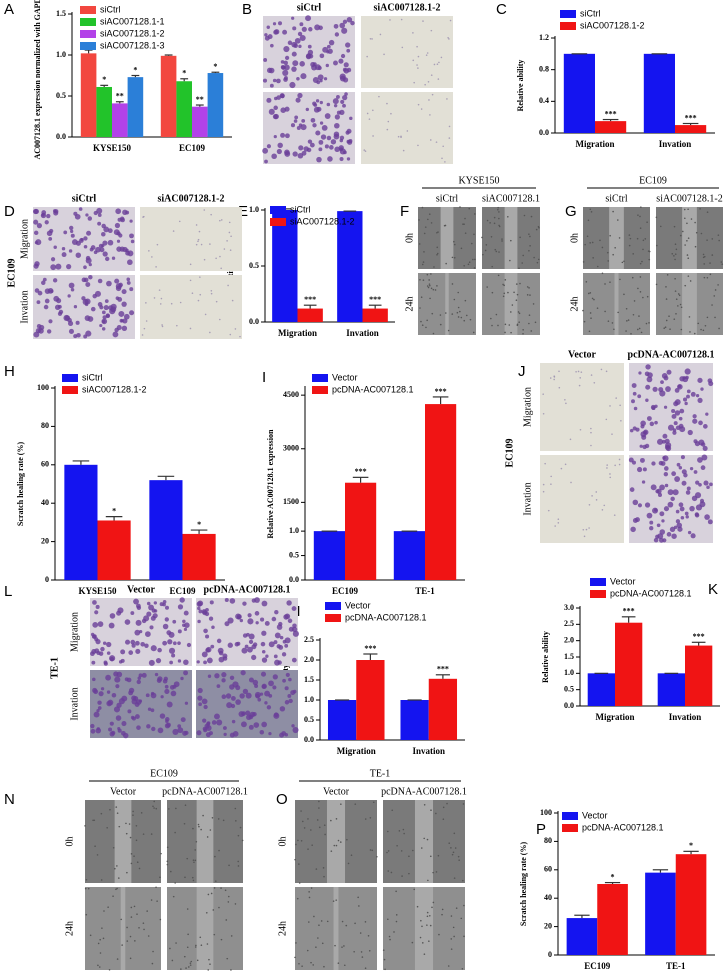 Image resolution: width=728 pixels, height=980 pixels. I want to click on y-tick-label: 1.0, so click(294, 530).